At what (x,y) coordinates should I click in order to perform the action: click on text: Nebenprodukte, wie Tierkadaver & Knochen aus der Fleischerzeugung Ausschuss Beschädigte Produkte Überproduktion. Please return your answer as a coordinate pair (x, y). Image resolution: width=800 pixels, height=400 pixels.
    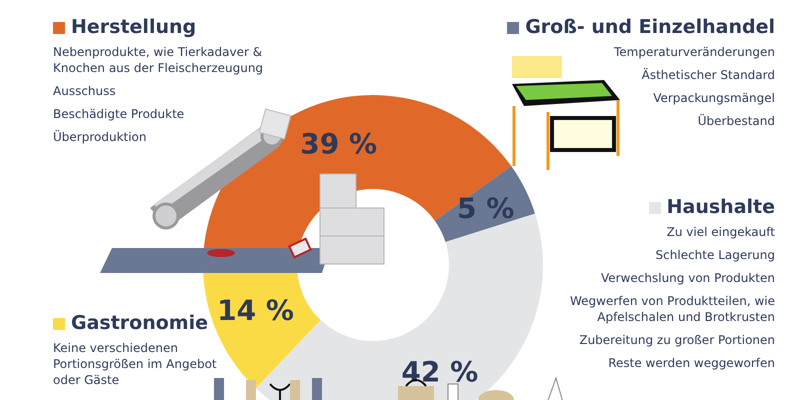
    Looking at the image, I should click on (158, 94).